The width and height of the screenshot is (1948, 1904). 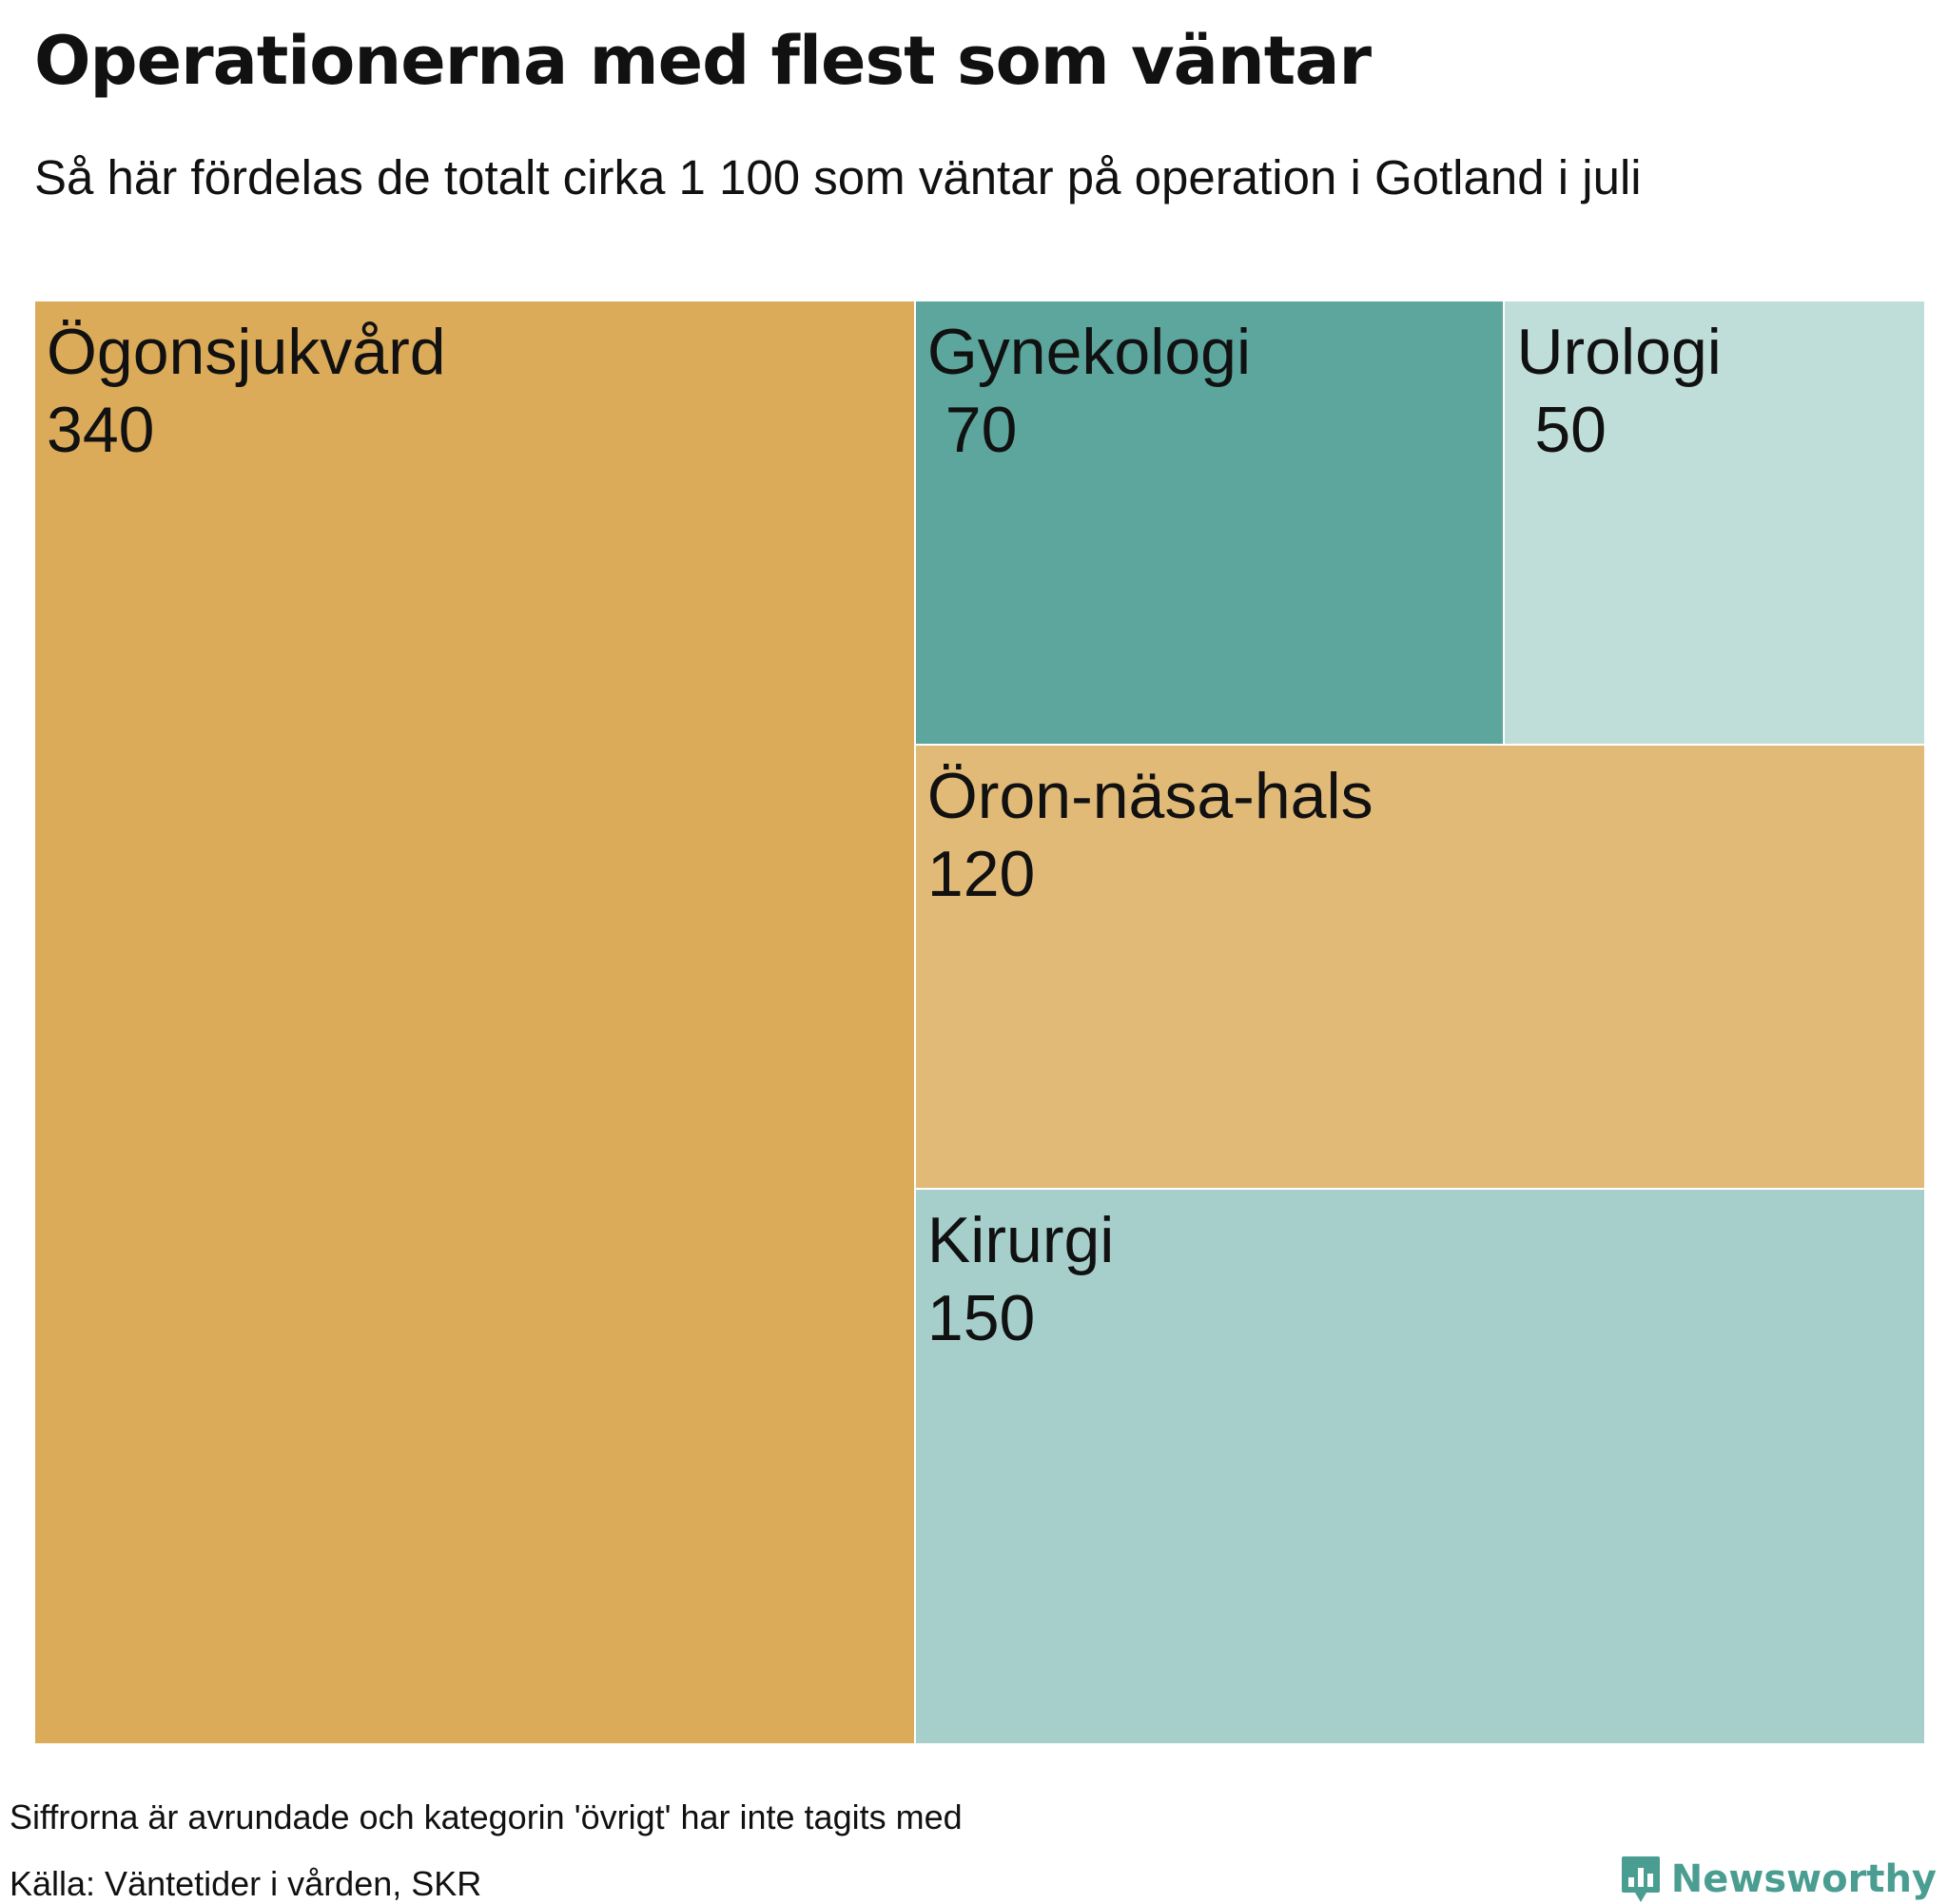 What do you see at coordinates (247, 352) in the screenshot?
I see `tile-category-name: Ögonsjukvård` at bounding box center [247, 352].